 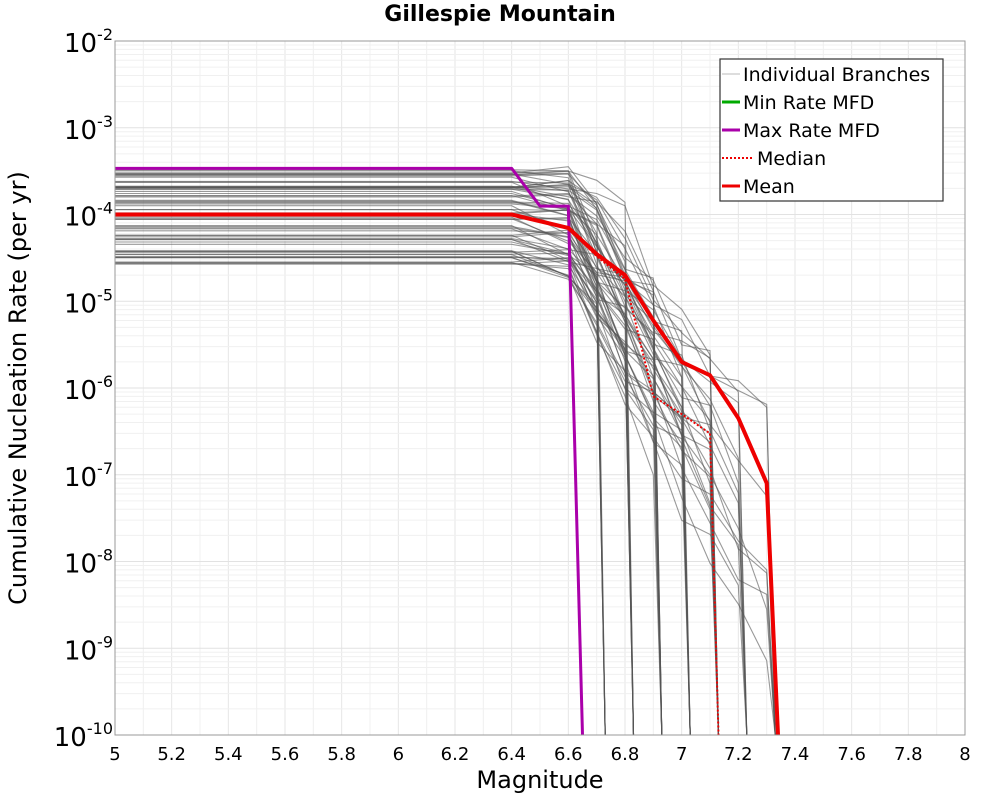 What do you see at coordinates (511, 754) in the screenshot?
I see `x-tick-label: 6.4` at bounding box center [511, 754].